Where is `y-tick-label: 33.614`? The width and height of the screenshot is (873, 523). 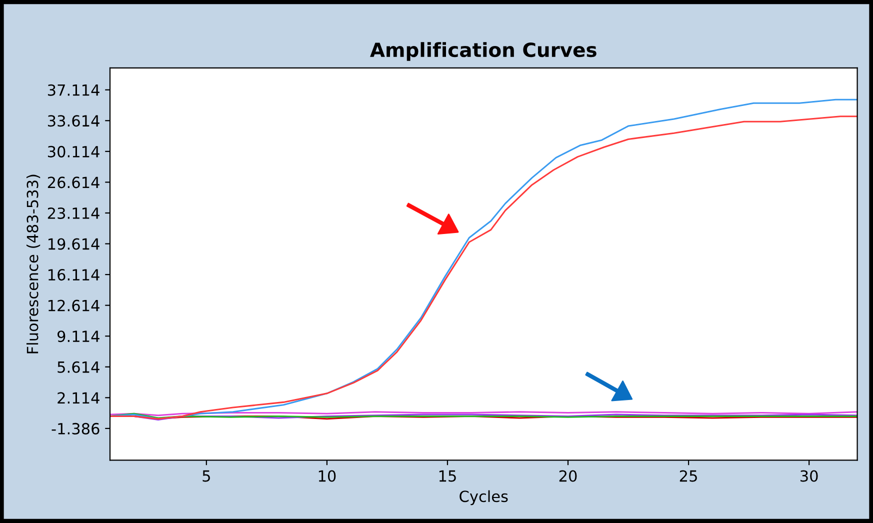
y-tick-label: 33.614 is located at coordinates (74, 121).